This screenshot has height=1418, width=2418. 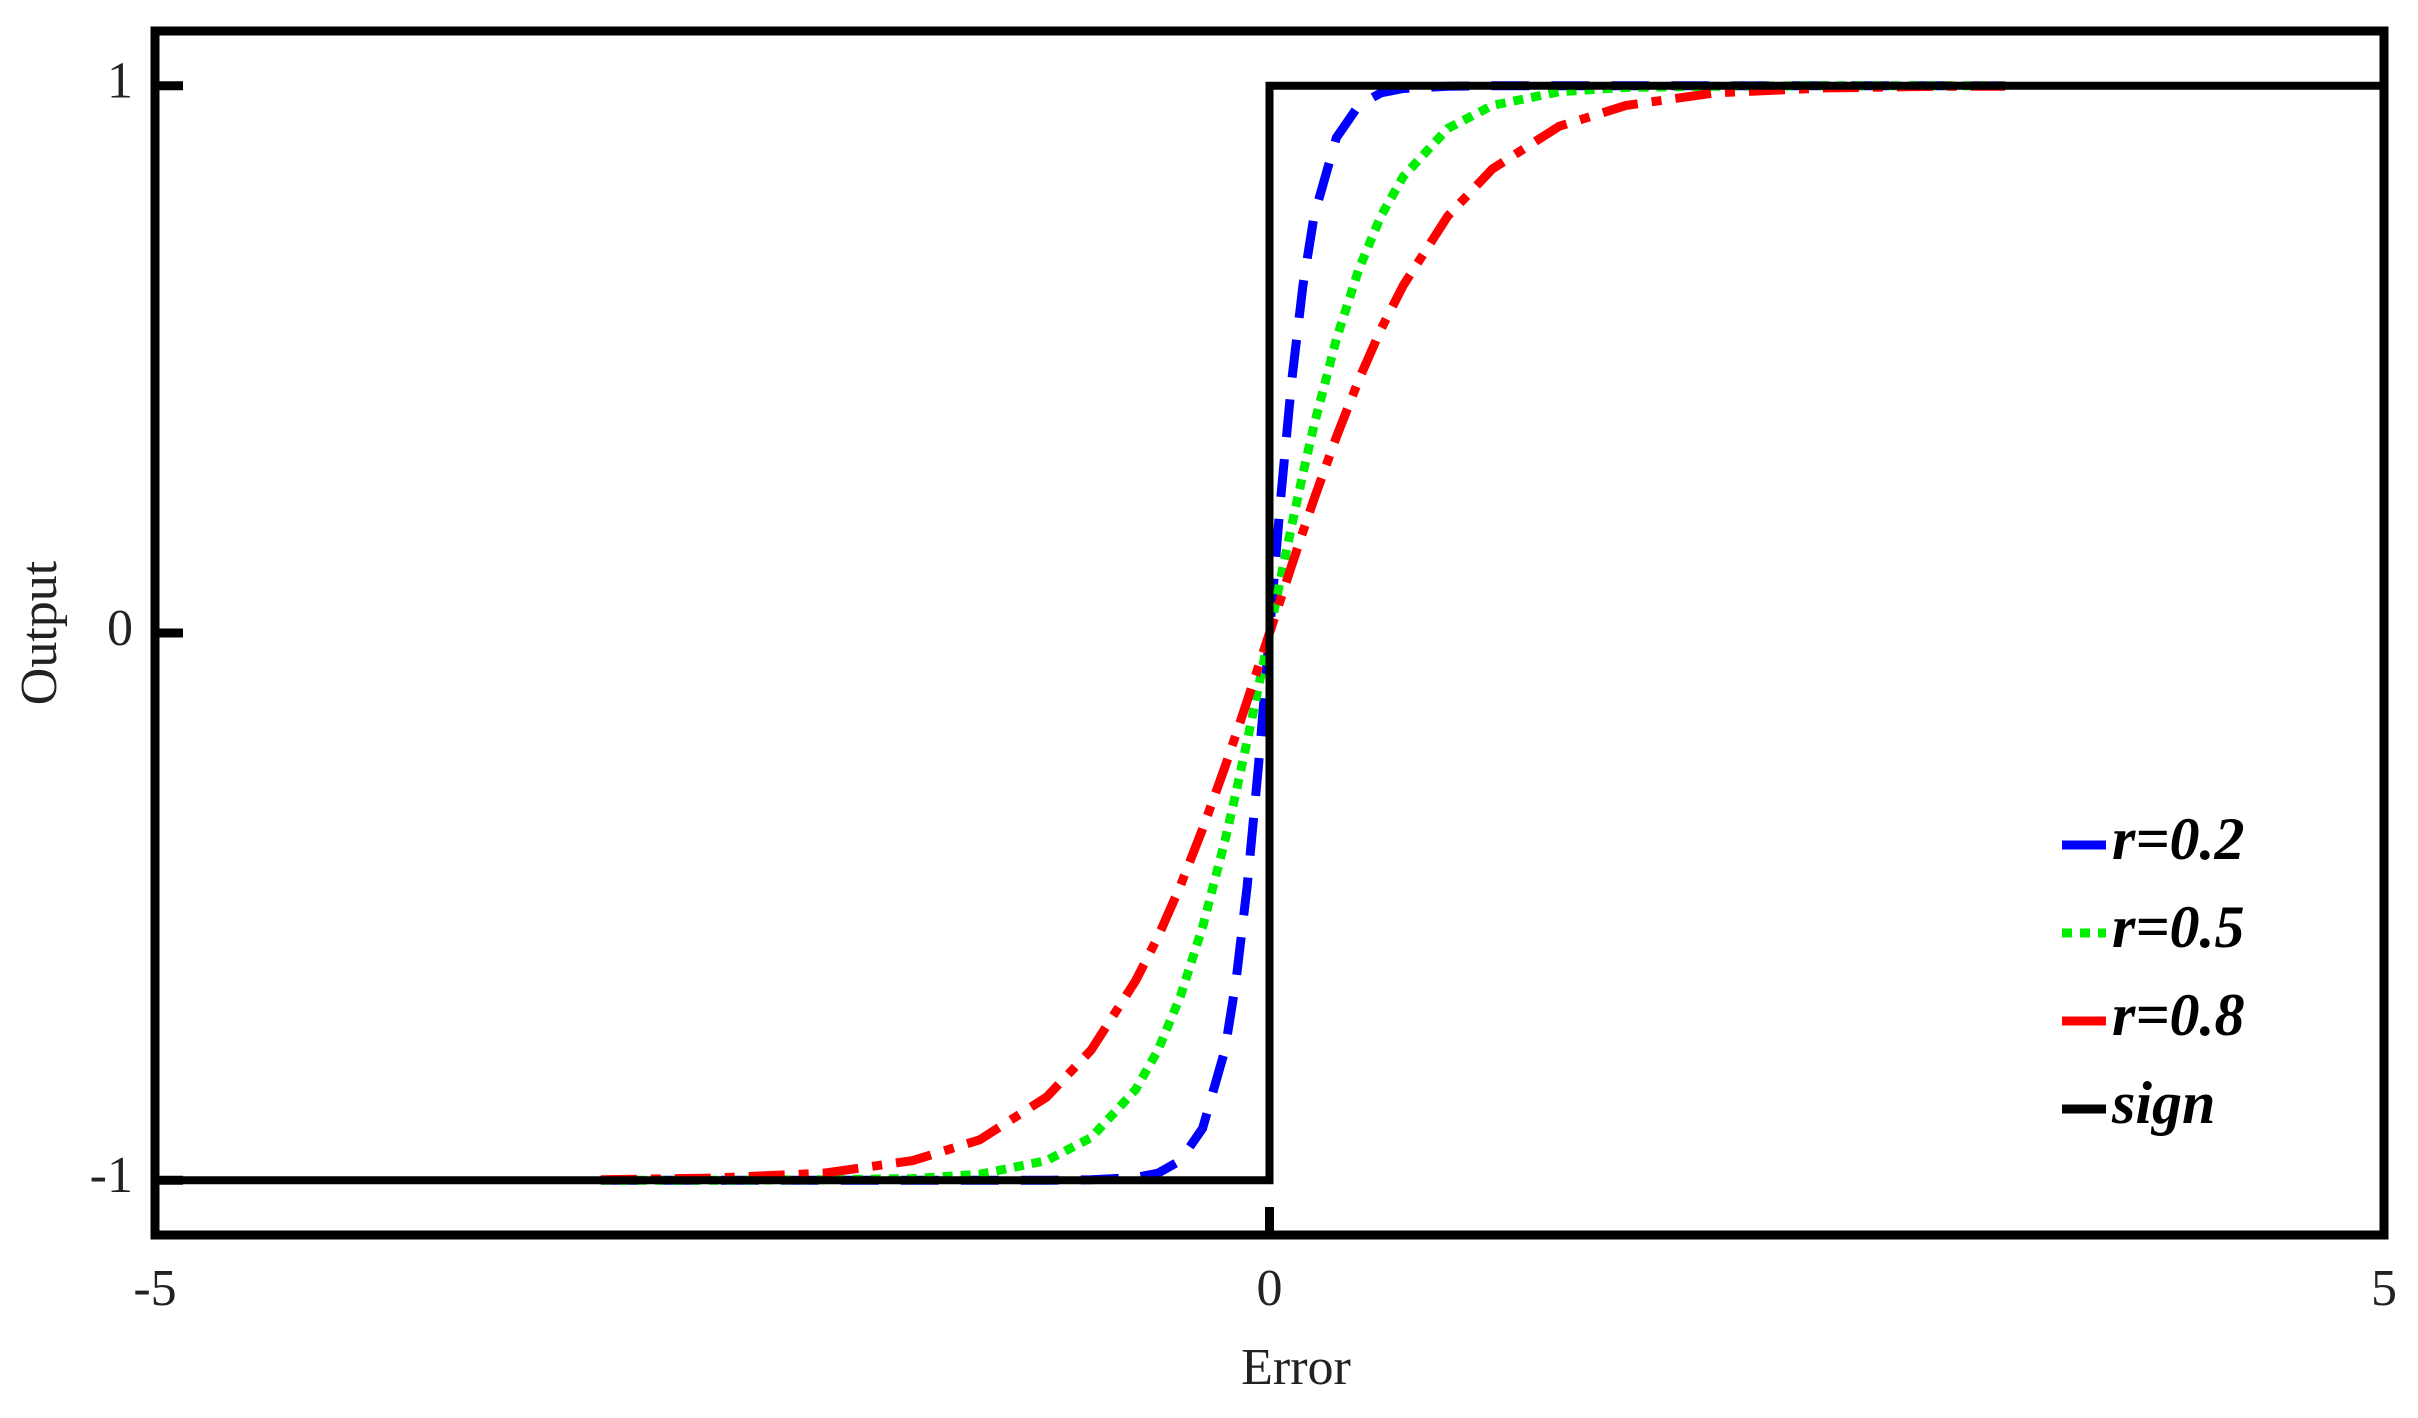 I want to click on legend-label: r=0.5, so click(x=2178, y=927).